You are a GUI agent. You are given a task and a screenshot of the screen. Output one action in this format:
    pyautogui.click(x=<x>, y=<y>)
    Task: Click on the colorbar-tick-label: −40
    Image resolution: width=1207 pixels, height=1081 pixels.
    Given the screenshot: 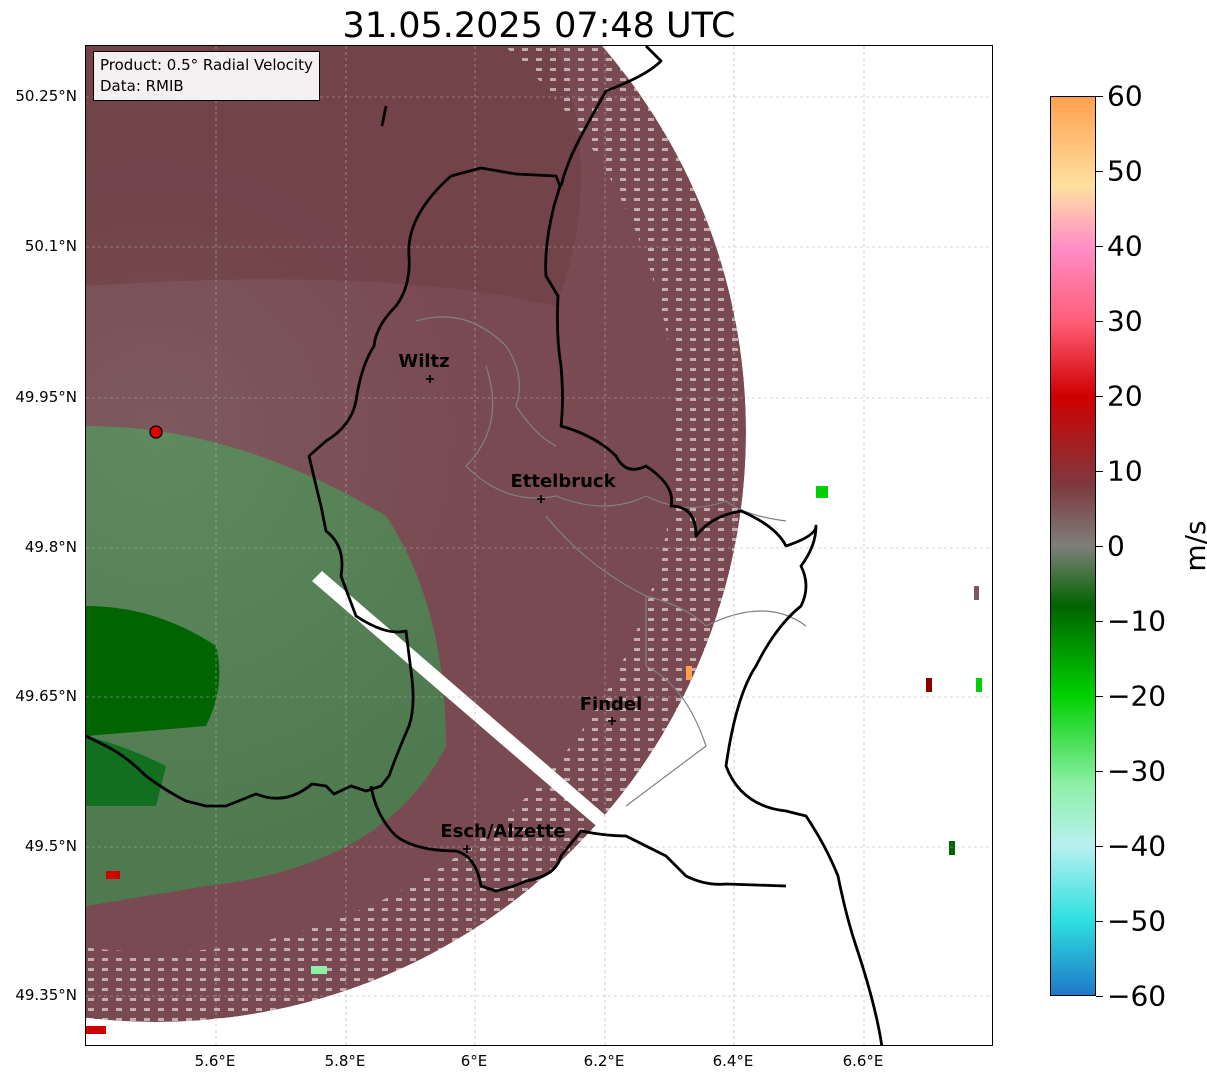 What is the action you would take?
    pyautogui.click(x=1137, y=846)
    